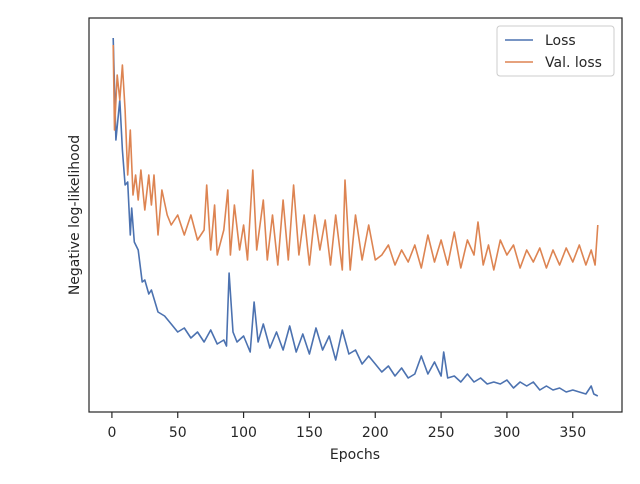 Image resolution: width=640 pixels, height=484 pixels. I want to click on x-tick-label: 300, so click(507, 433).